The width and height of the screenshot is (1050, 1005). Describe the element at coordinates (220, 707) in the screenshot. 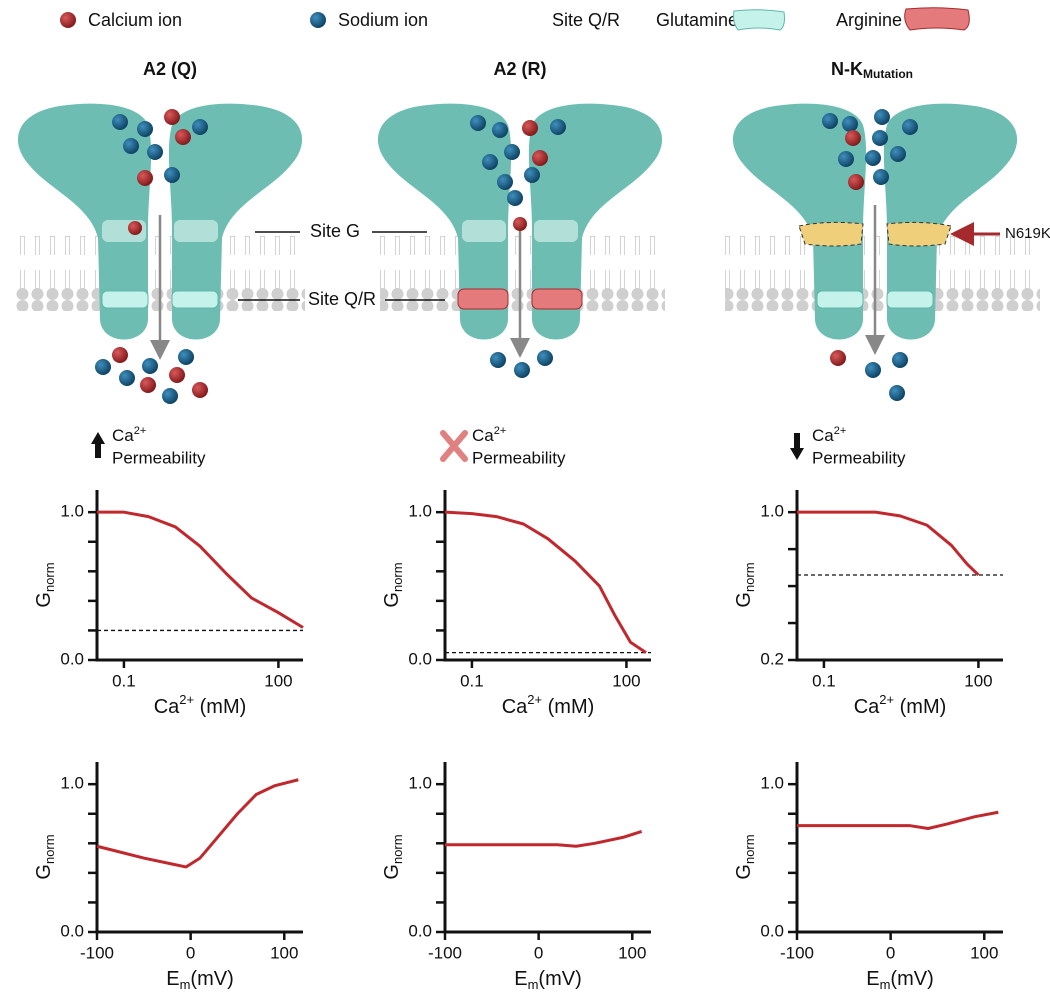

I see `label-rest: (mM)` at that location.